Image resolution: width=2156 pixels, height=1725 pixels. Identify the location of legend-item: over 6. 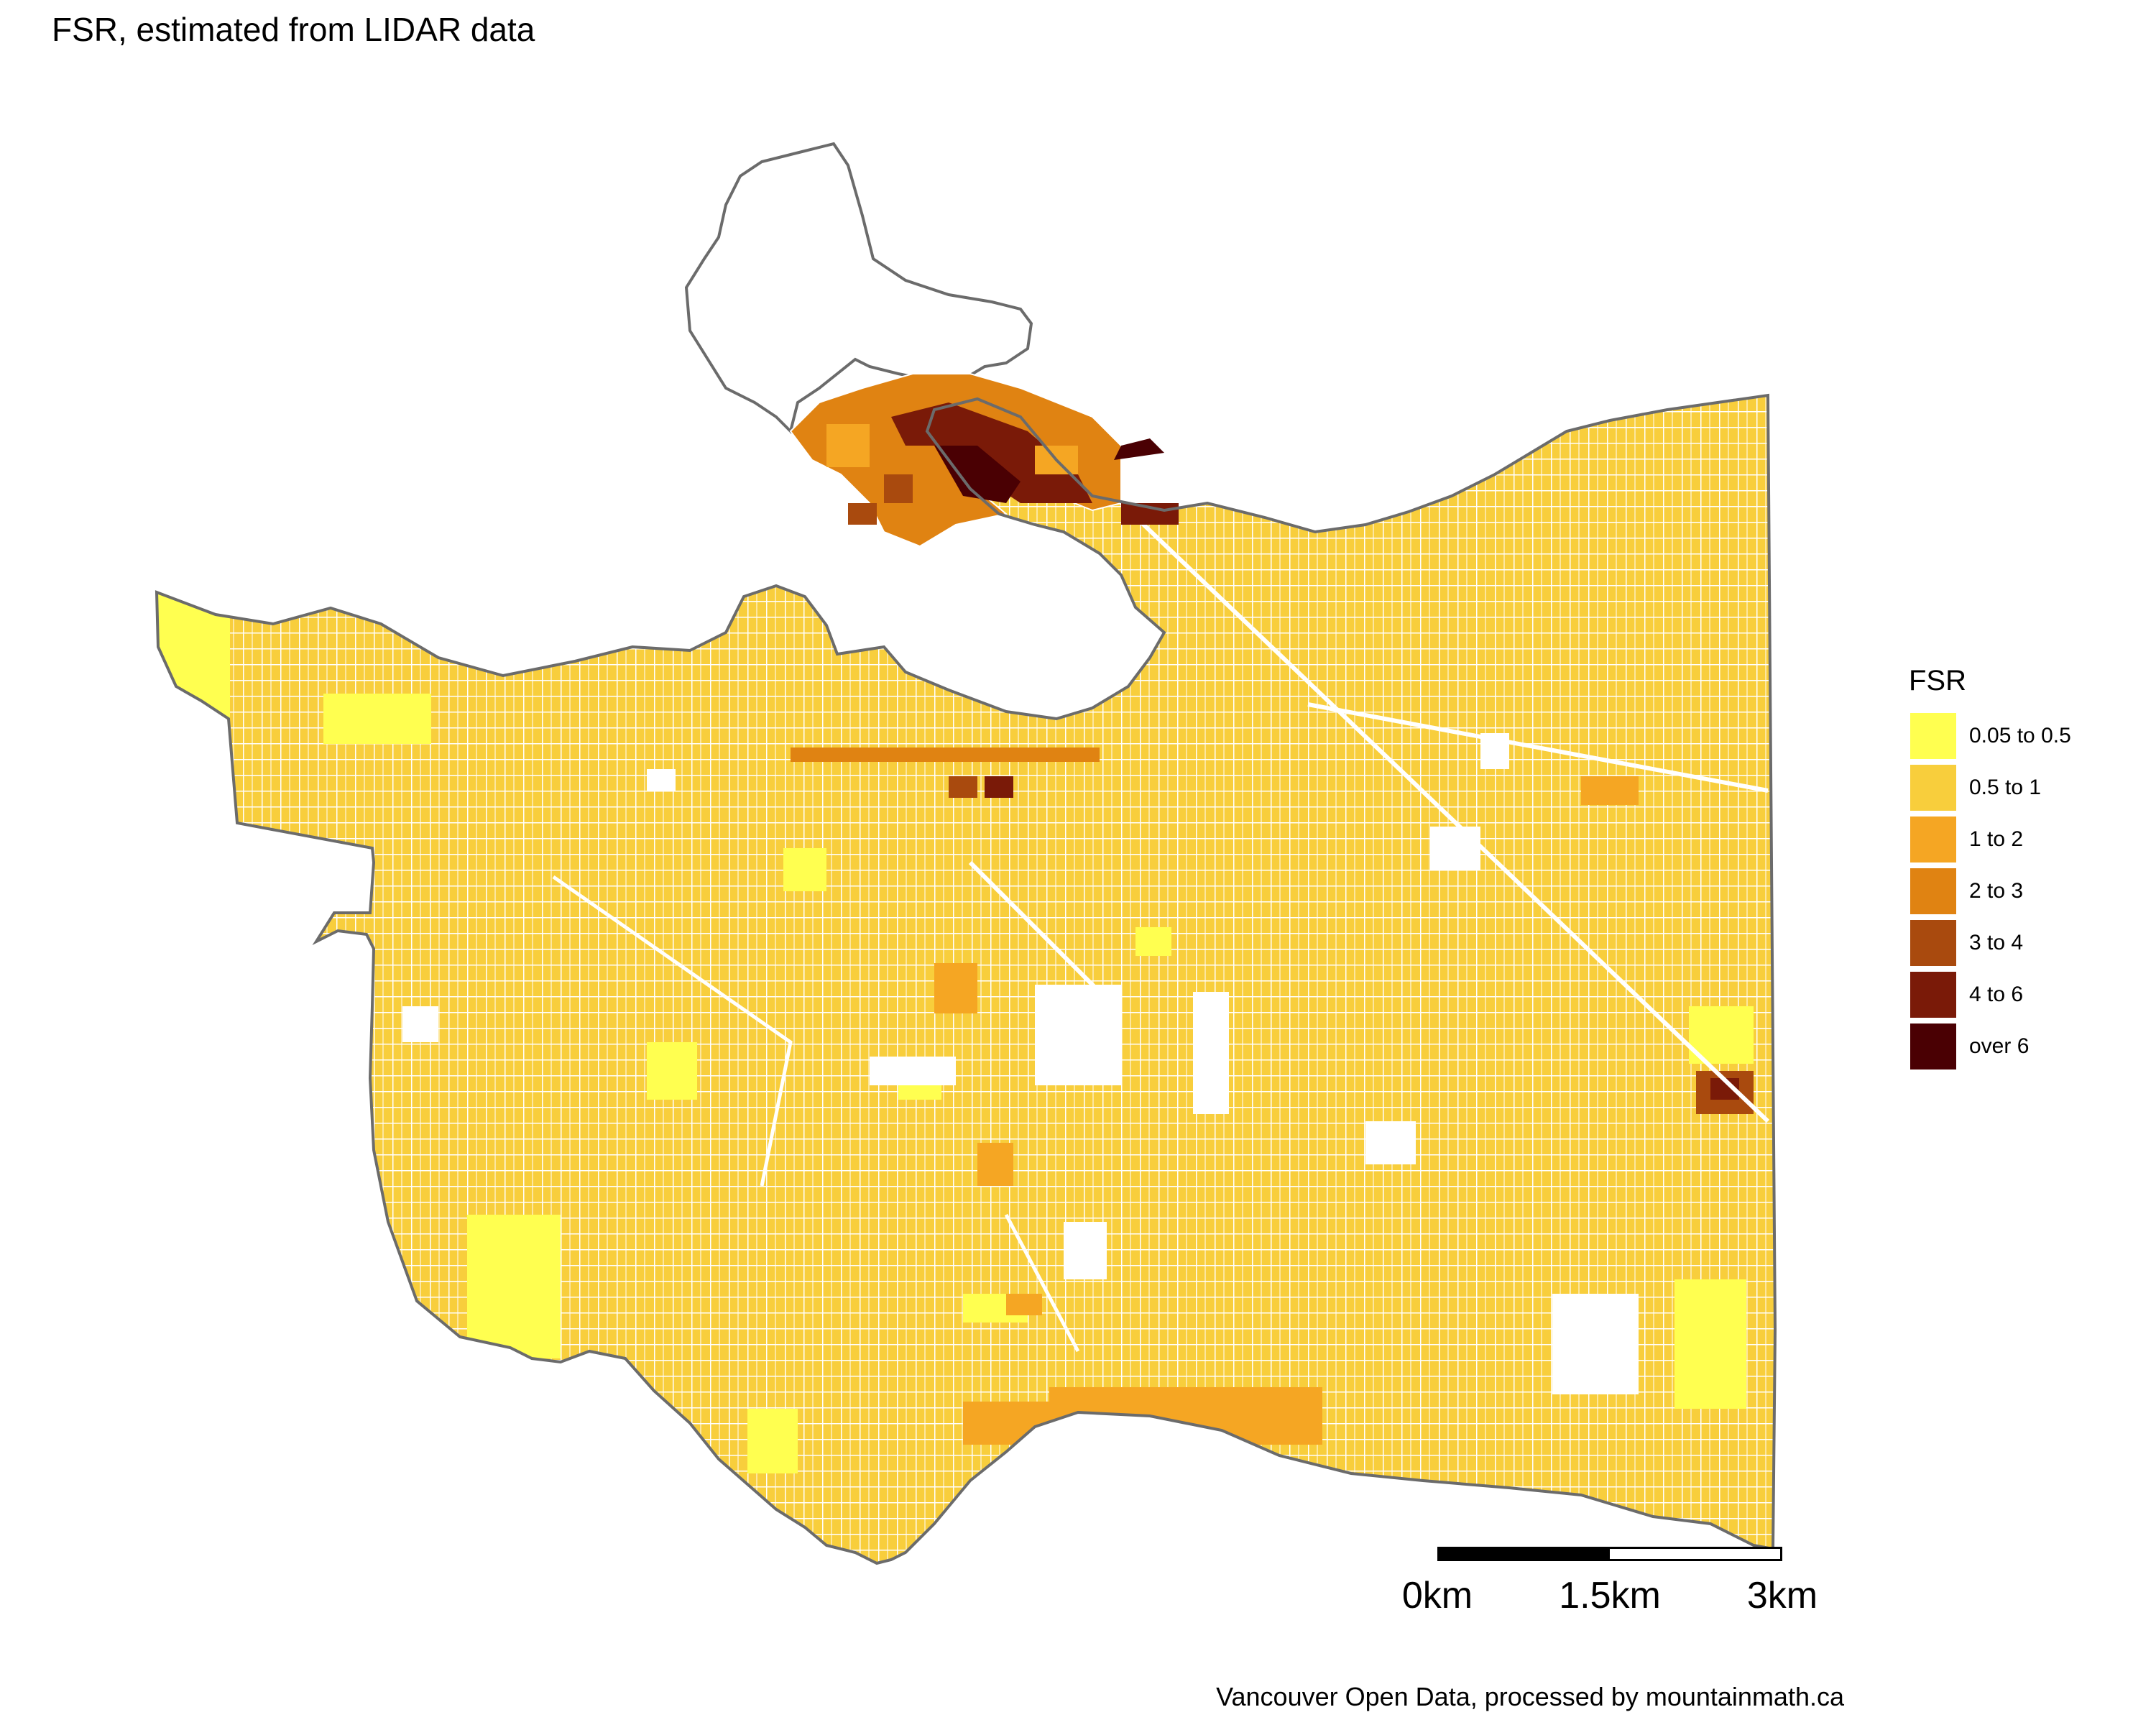
(1990, 1046).